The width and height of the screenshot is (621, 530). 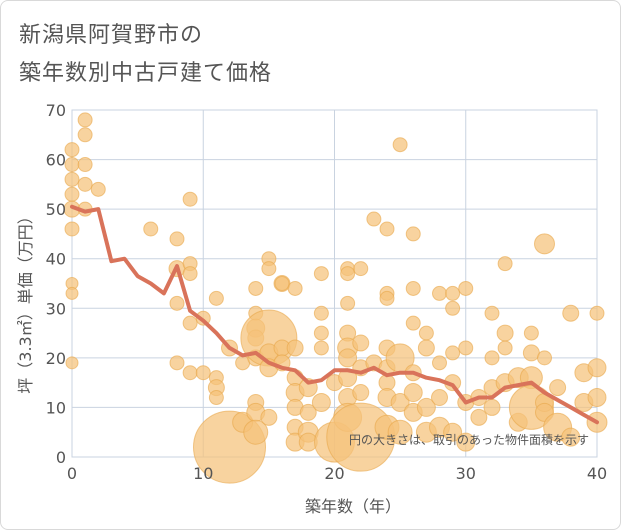 I want to click on y-tick-label: 30, so click(x=56, y=308).